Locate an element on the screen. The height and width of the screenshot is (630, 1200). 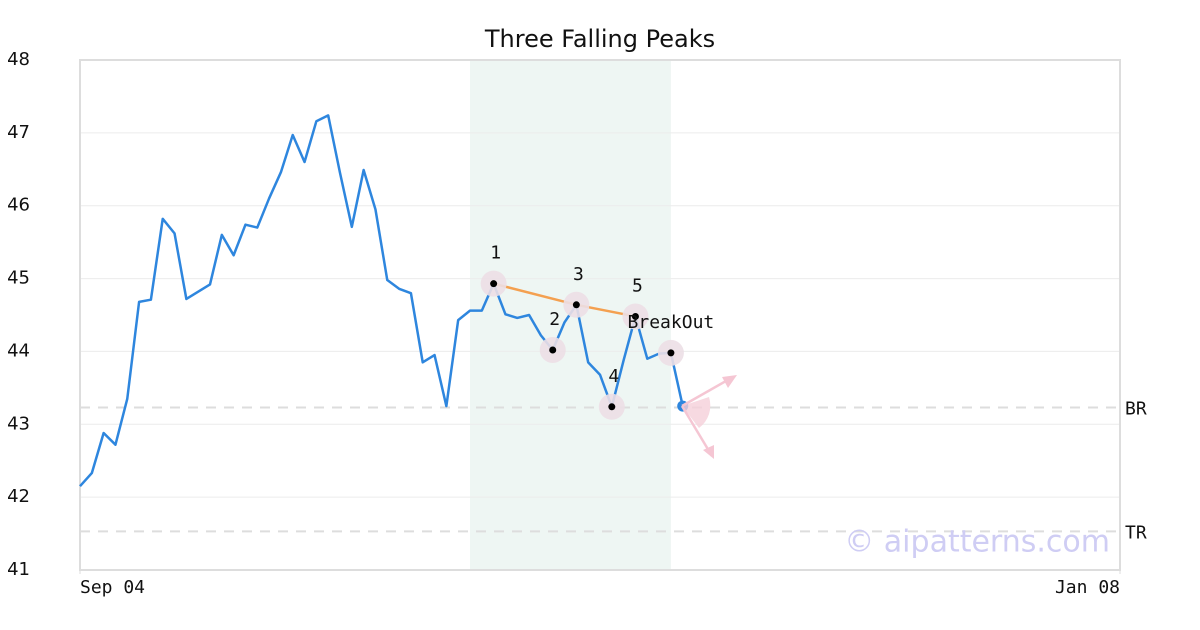
pattern-label: 4 is located at coordinates (613, 376).